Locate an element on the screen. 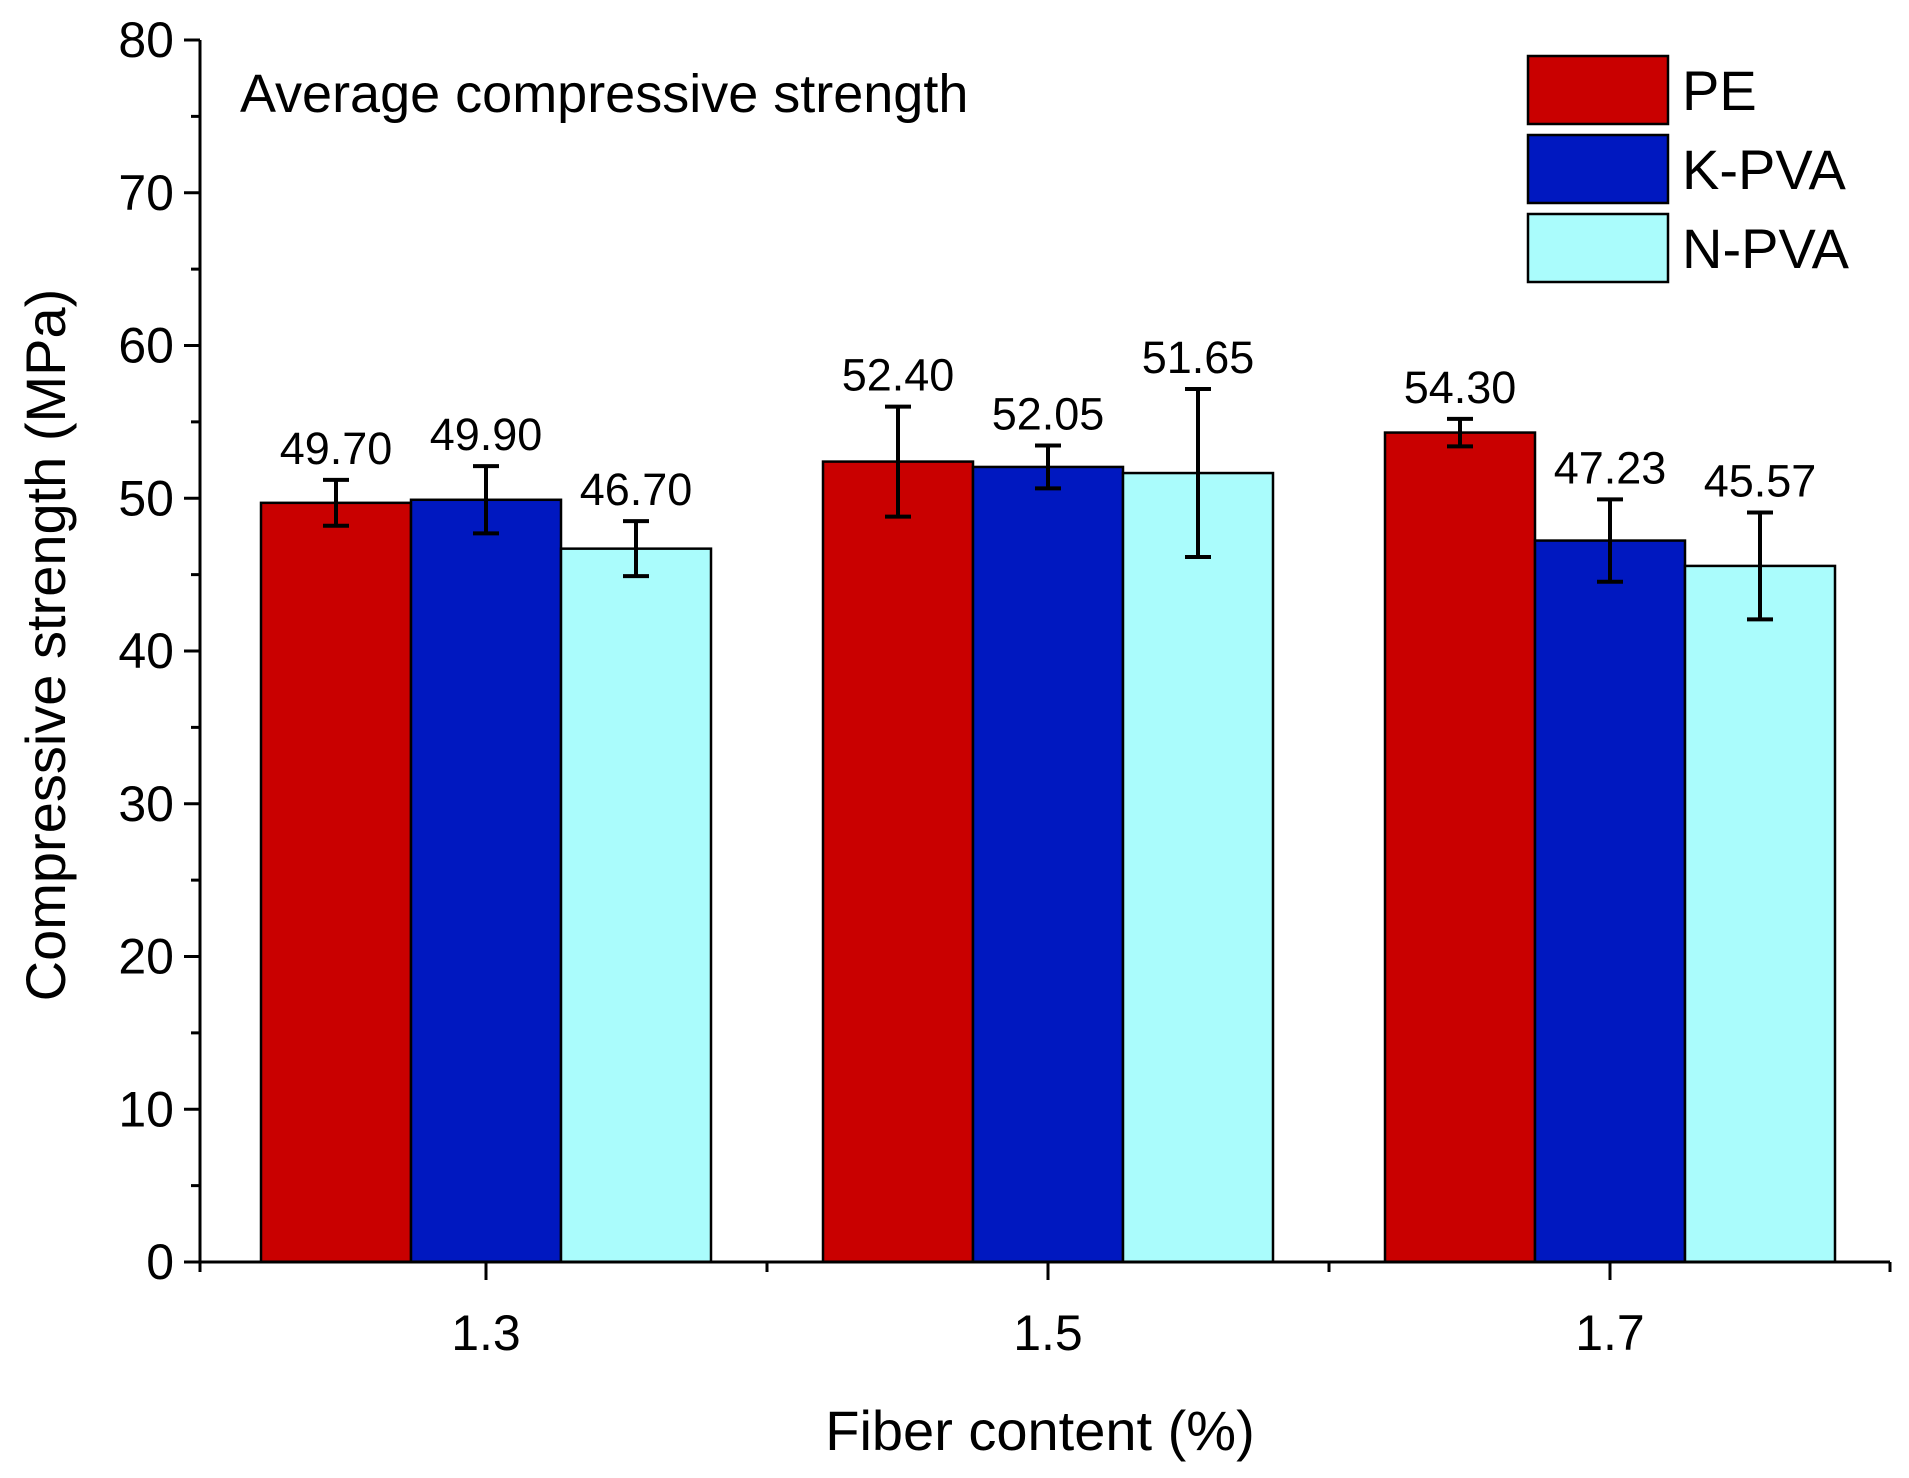 This screenshot has width=1909, height=1478. y-tick-label: 60 is located at coordinates (146, 346).